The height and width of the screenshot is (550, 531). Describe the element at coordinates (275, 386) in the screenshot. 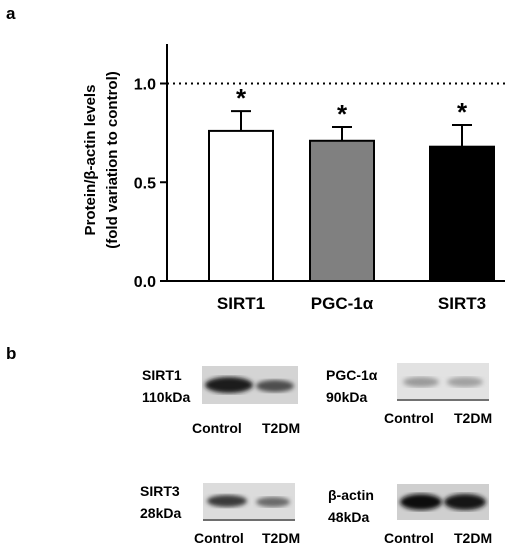

I see `band-sirt1-t2dm` at that location.